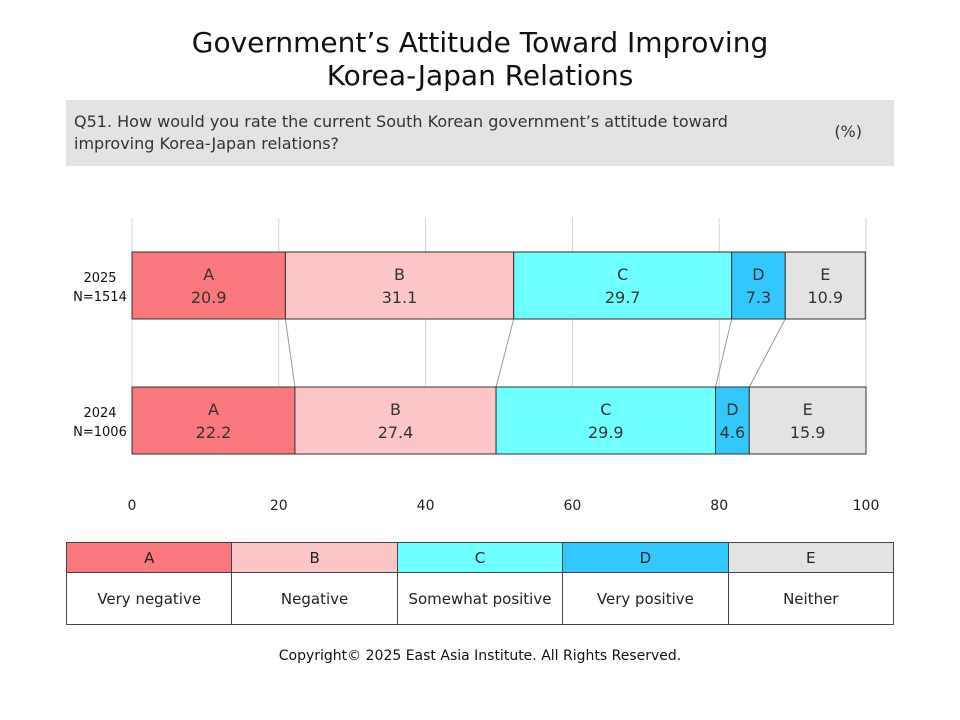  What do you see at coordinates (426, 506) in the screenshot?
I see `x-tick-label-2: 40` at bounding box center [426, 506].